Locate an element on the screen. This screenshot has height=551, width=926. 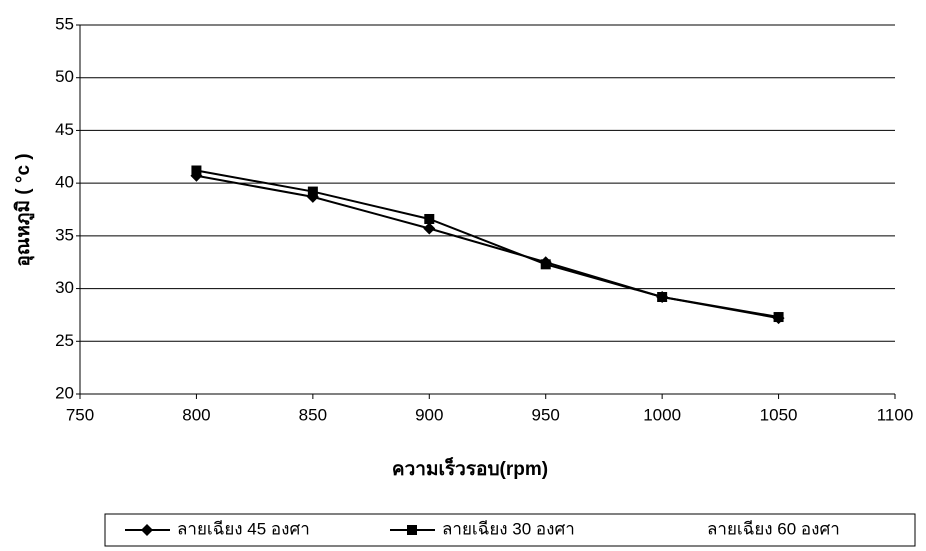
x-tick-label: 750 is located at coordinates (80, 414).